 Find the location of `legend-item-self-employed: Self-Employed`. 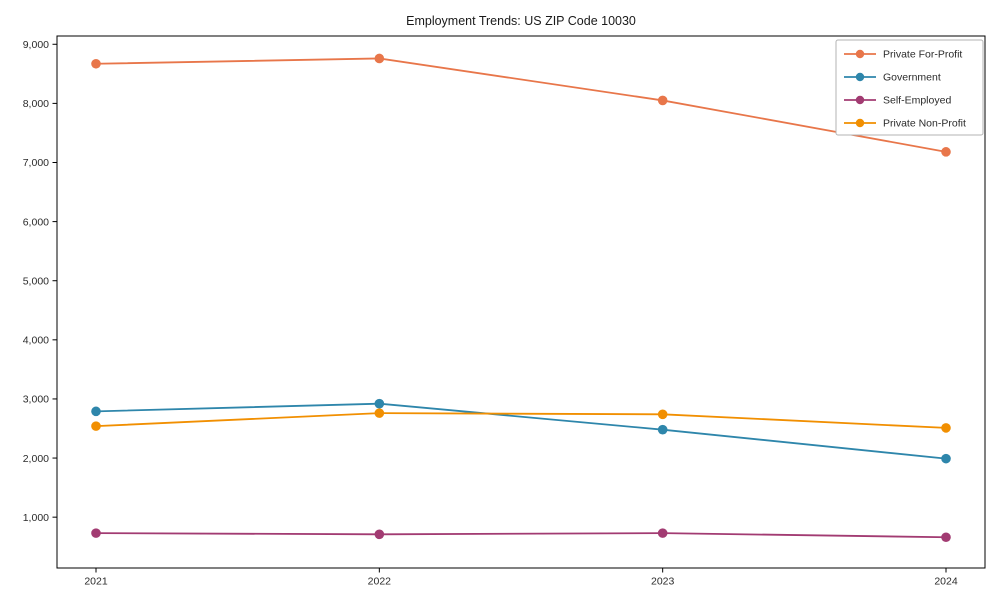

legend-item-self-employed: Self-Employed is located at coordinates (897, 101).